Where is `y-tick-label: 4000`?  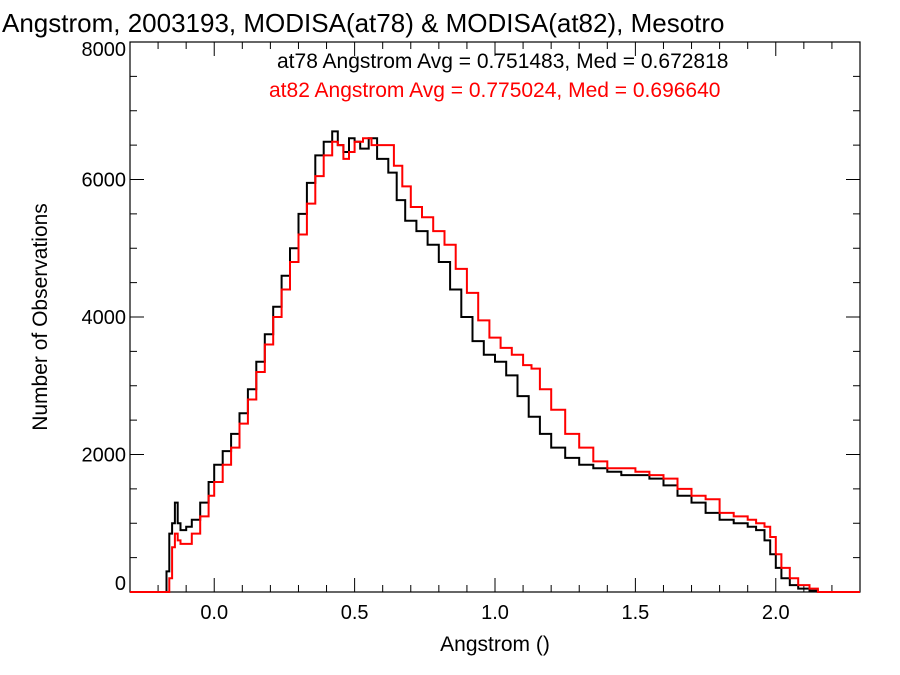 y-tick-label: 4000 is located at coordinates (104, 318).